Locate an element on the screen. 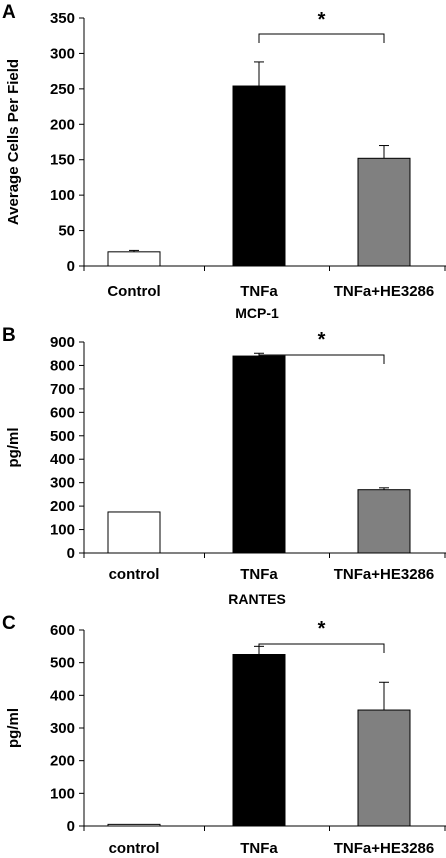 This screenshot has height=858, width=446. chart-title: MCP-1 is located at coordinates (257, 313).